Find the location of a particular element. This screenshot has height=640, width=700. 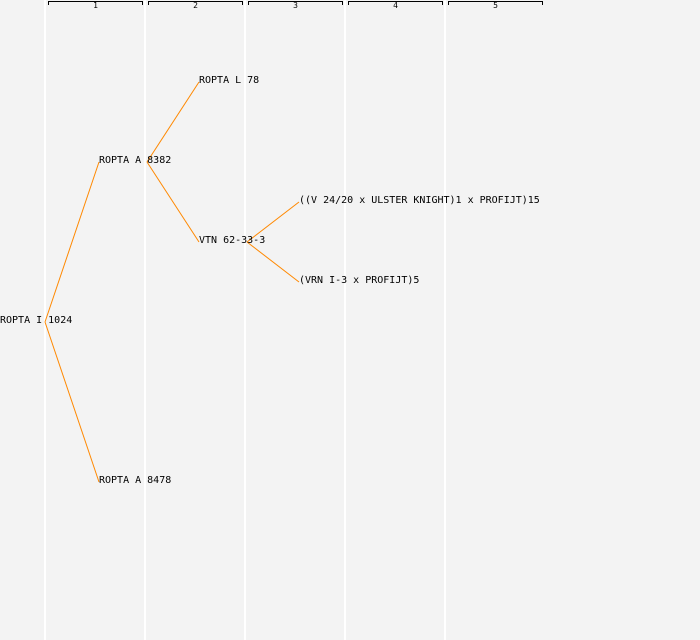

pedigree-node: ROPTA A 8478 is located at coordinates (135, 480).